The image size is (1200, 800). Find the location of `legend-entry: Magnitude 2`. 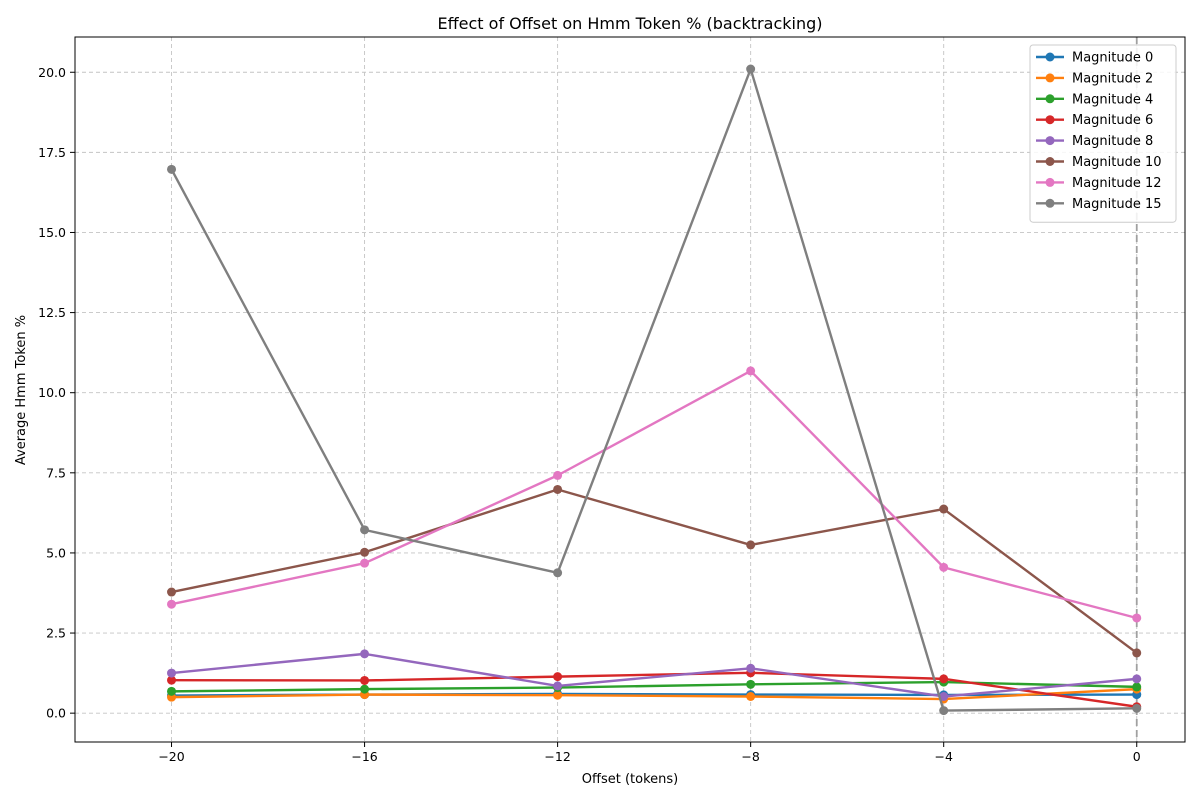

legend-entry: Magnitude 2 is located at coordinates (1094, 78).